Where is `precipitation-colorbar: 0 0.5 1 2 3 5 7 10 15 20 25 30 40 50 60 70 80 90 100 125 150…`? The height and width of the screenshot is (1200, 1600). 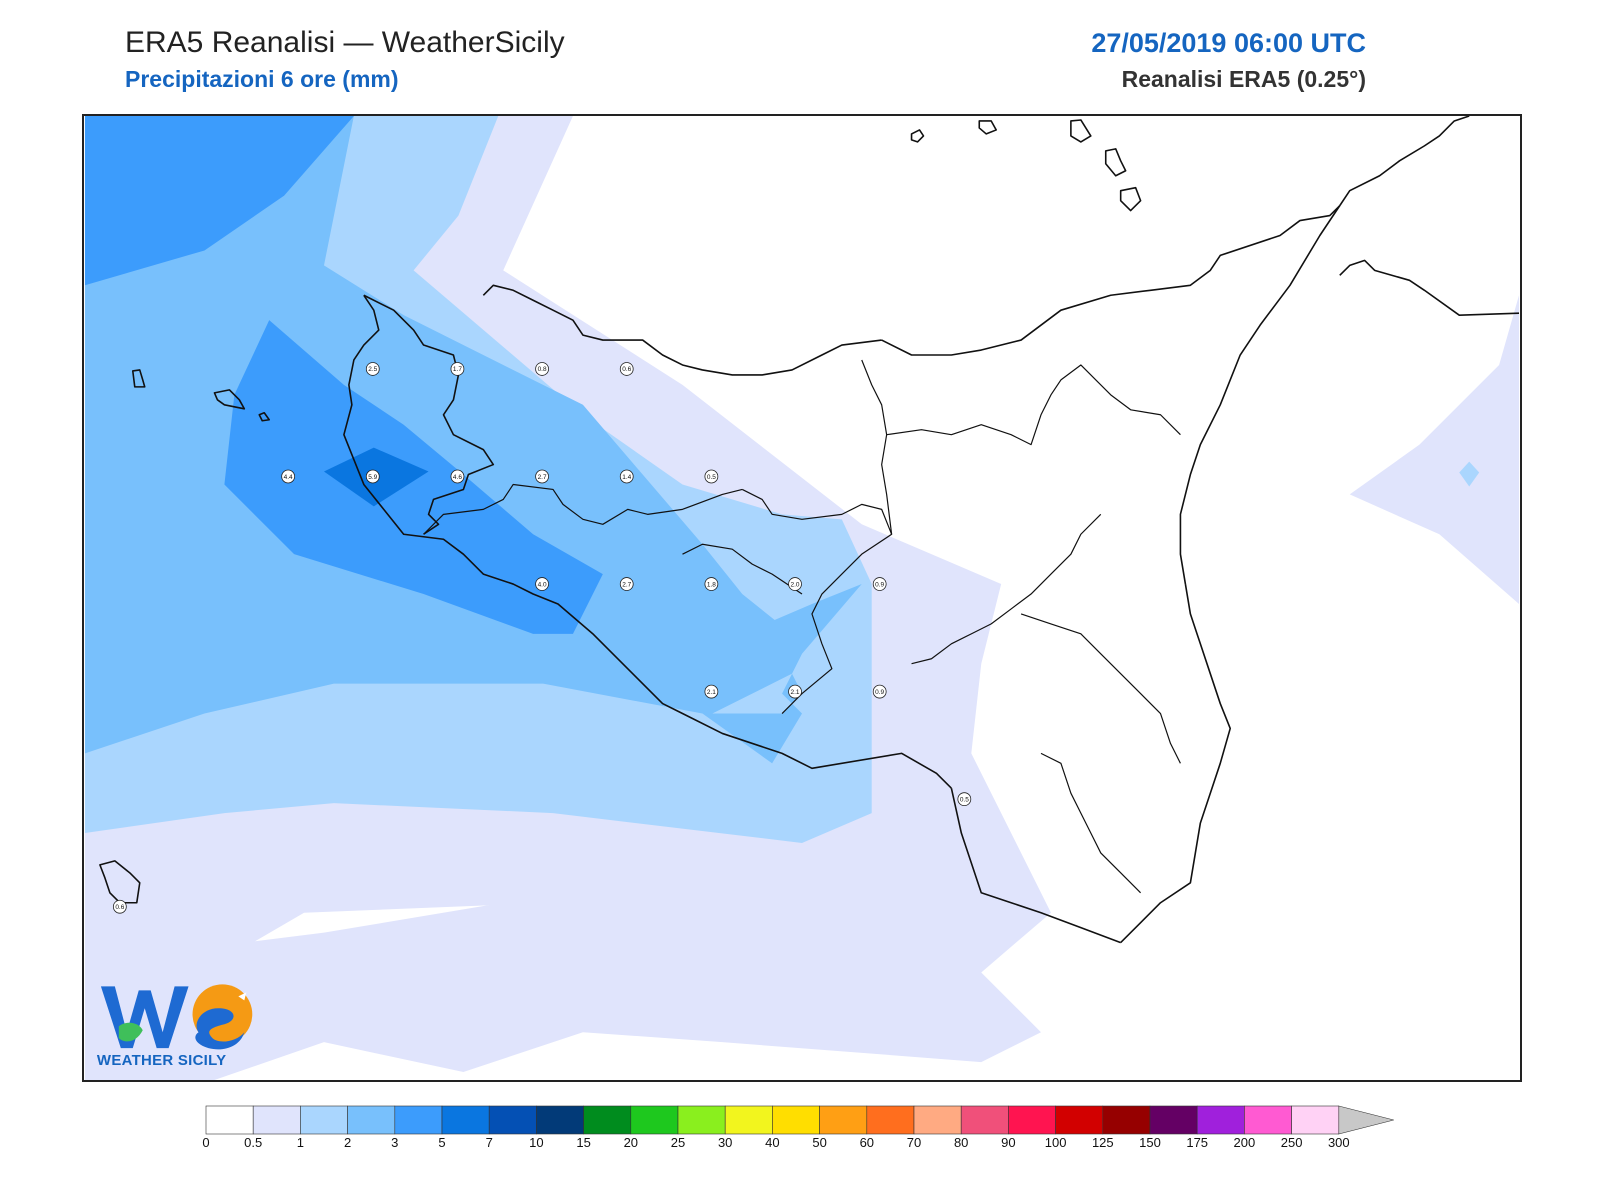 precipitation-colorbar: 0 0.5 1 2 3 5 7 10 15 20 25 30 40 50 60 70 80 90 100 125 150… is located at coordinates (798, 1128).